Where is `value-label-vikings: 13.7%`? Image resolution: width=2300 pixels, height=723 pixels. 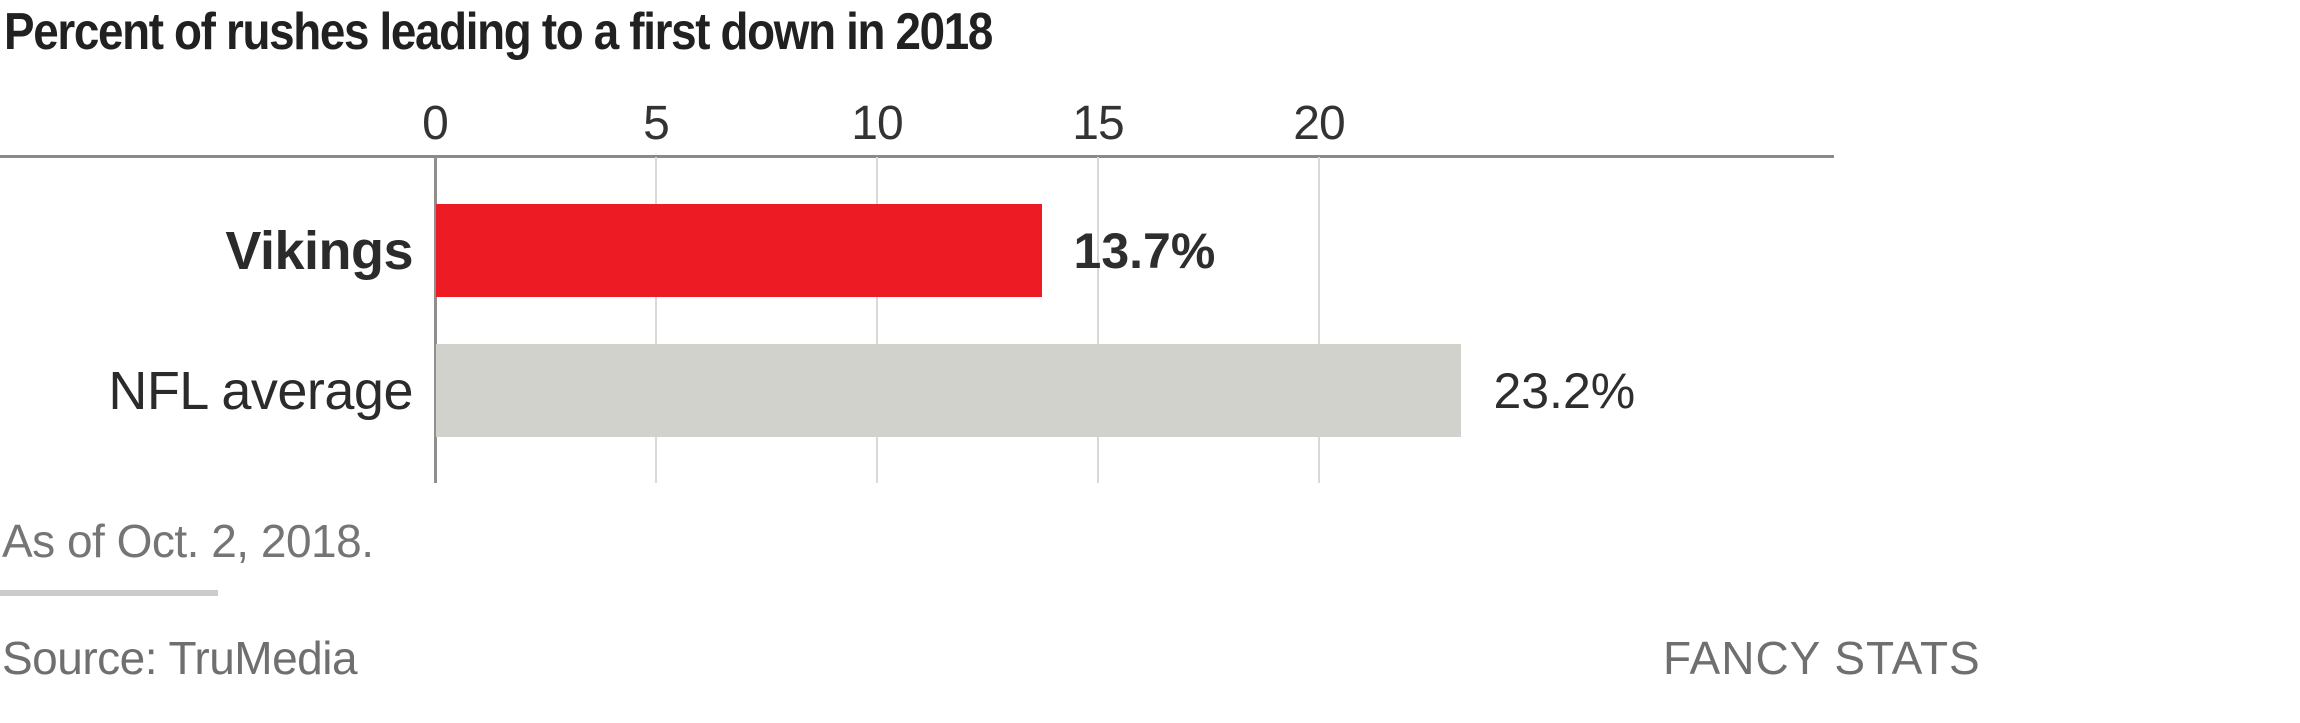
value-label-vikings: 13.7% is located at coordinates (1144, 250).